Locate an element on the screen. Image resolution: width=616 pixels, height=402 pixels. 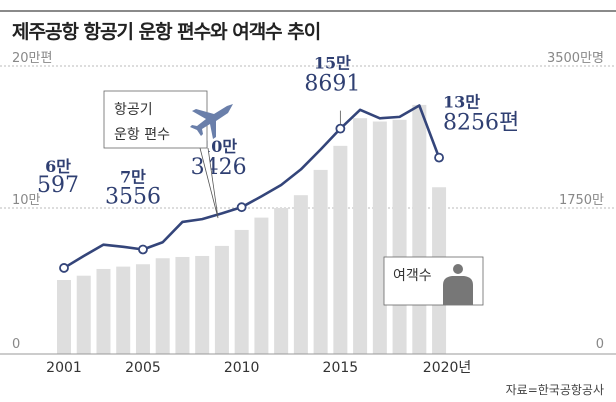
marker-flights-2005 is located at coordinates (143, 249).